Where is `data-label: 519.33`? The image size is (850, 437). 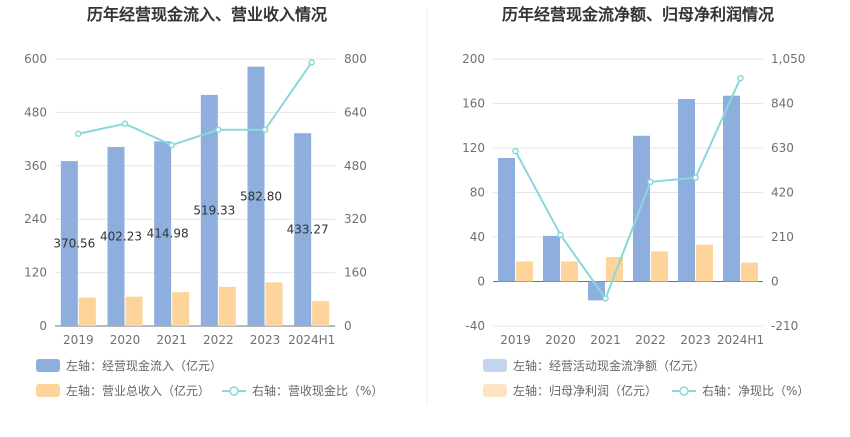
data-label: 519.33 is located at coordinates (214, 210).